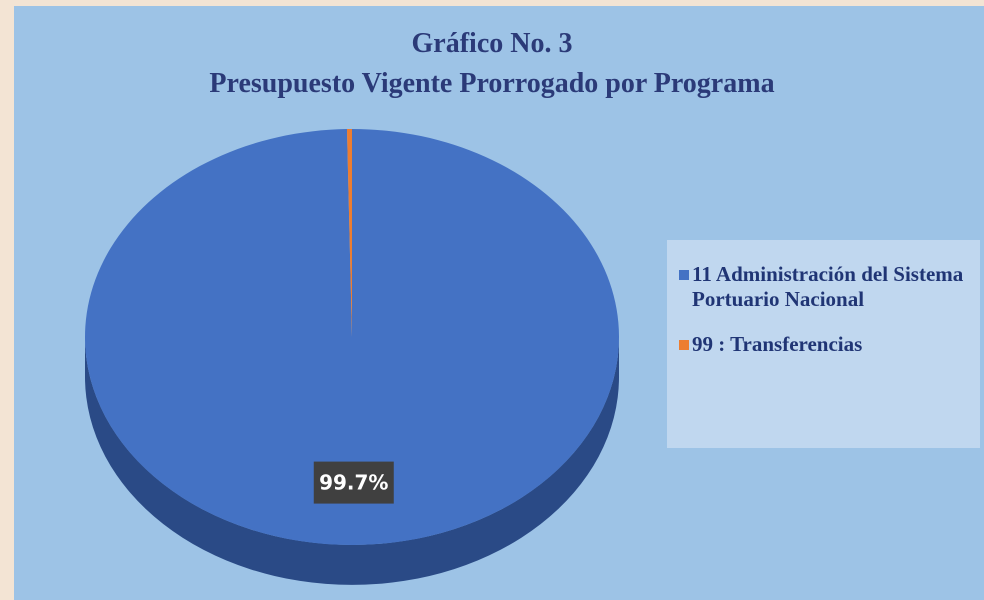 This screenshot has height=600, width=984. Describe the element at coordinates (492, 43) in the screenshot. I see `chart-title: Gráfico No. 3` at that location.